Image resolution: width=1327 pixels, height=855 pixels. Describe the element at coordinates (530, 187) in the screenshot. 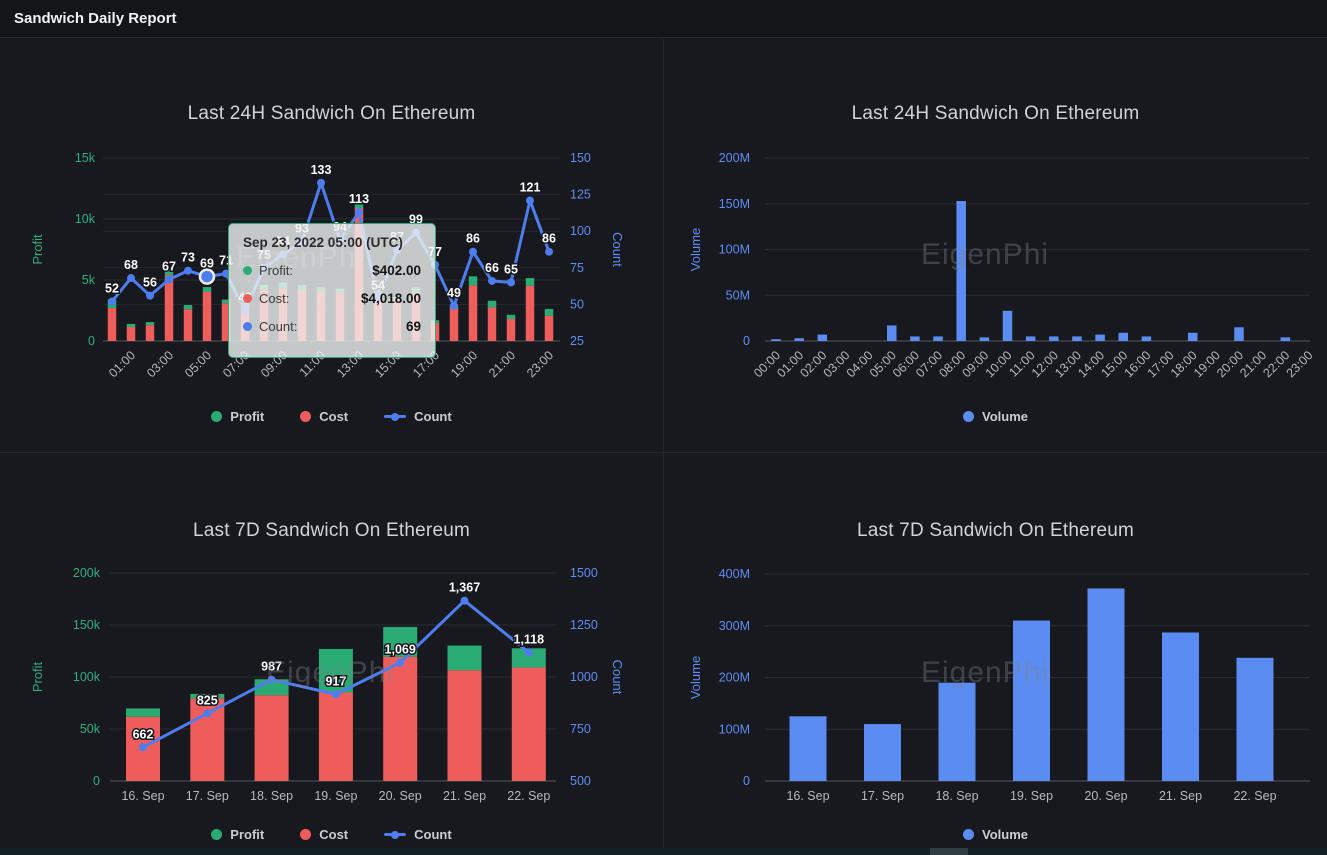

I see `svg-text: 121` at that location.